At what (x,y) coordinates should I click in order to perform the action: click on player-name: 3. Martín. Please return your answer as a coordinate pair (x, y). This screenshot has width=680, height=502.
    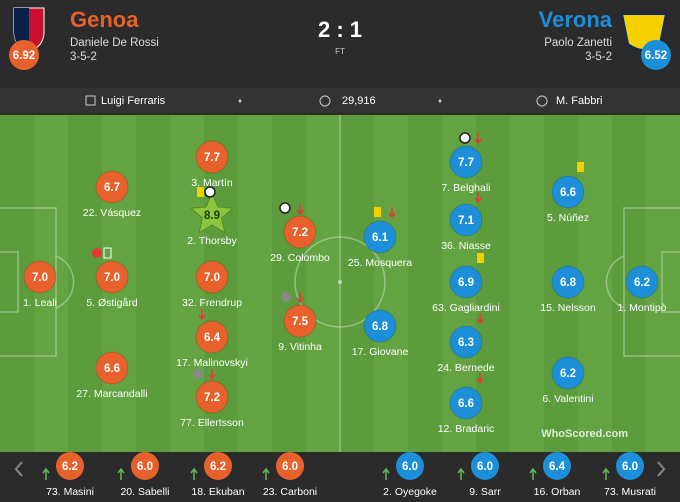
    Looking at the image, I should click on (212, 183).